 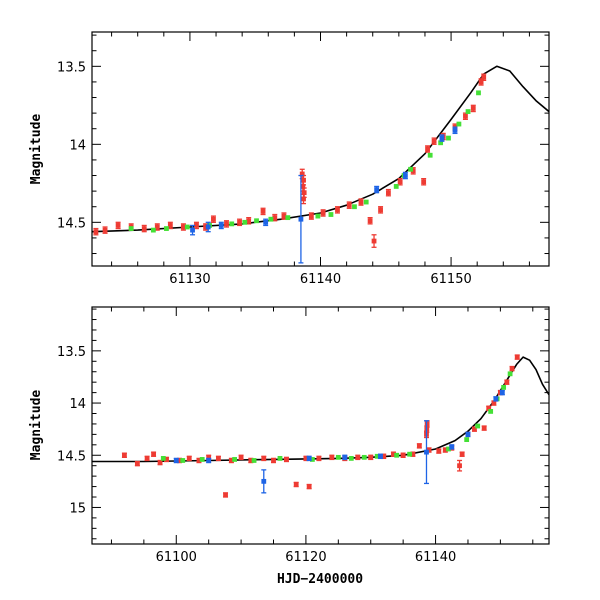 What do you see at coordinates (450, 279) in the screenshot?
I see `x-tick-label: 61150` at bounding box center [450, 279].